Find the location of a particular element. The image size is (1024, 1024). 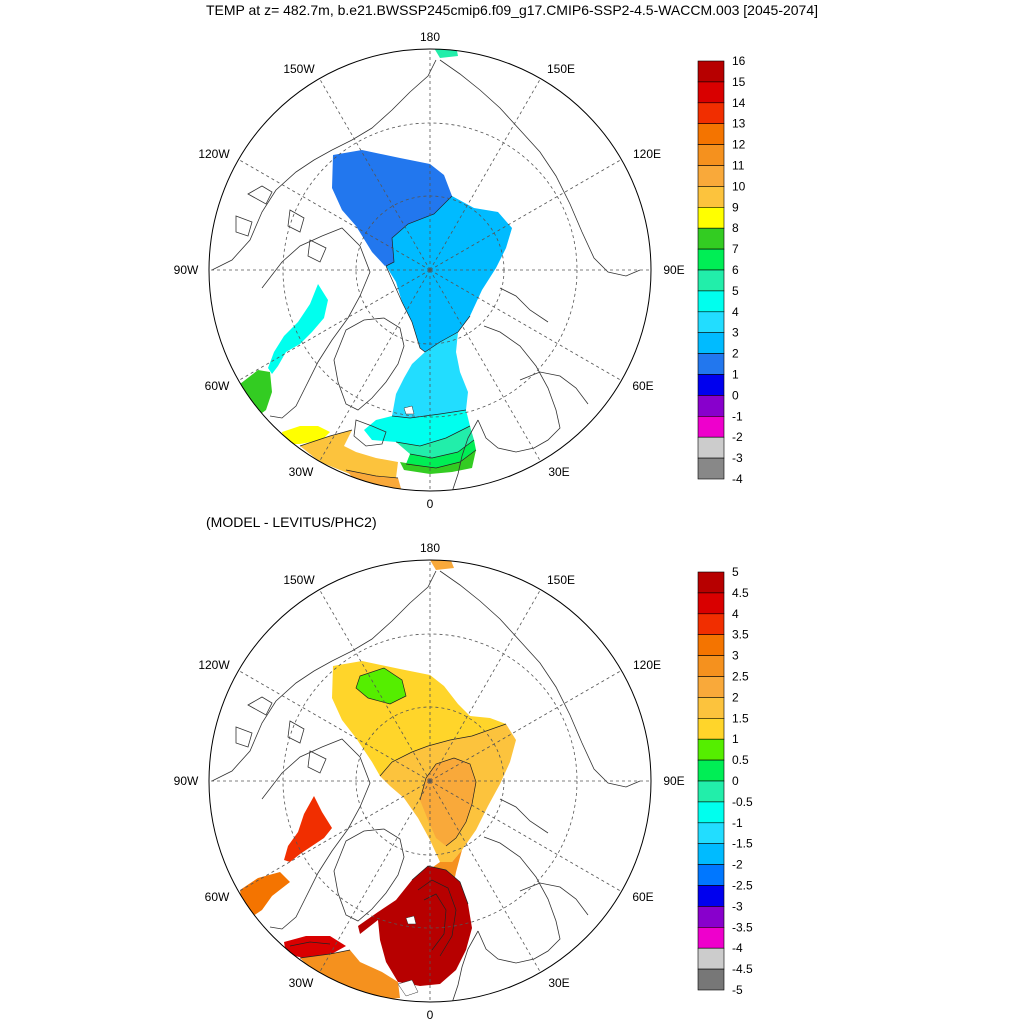

lon-label-150e: 150E is located at coordinates (561, 69).